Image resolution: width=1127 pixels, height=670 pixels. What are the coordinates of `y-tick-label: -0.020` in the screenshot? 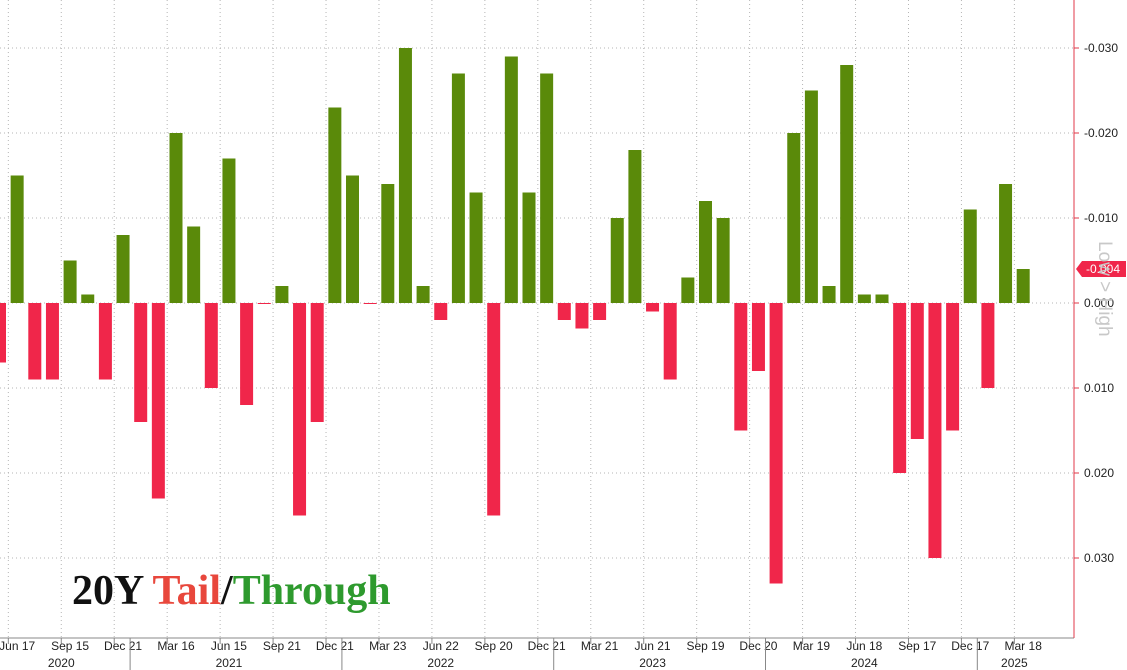 It's located at (1101, 133).